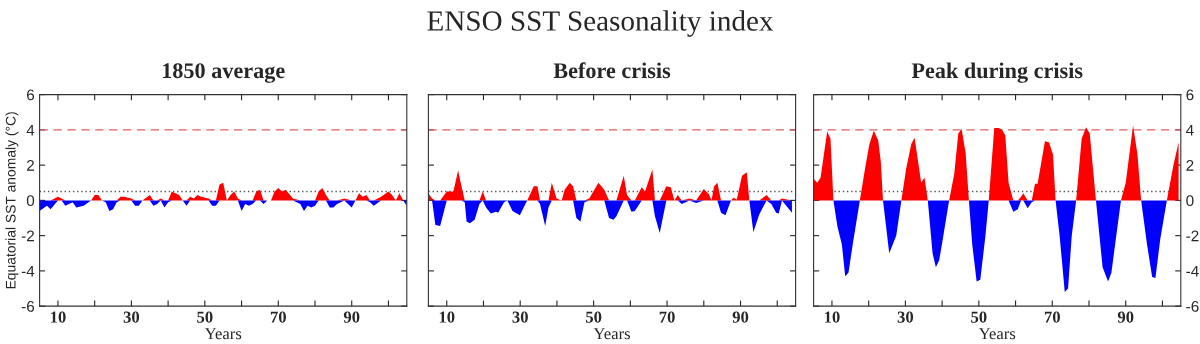  I want to click on y2-tick-label: -2, so click(1192, 236).